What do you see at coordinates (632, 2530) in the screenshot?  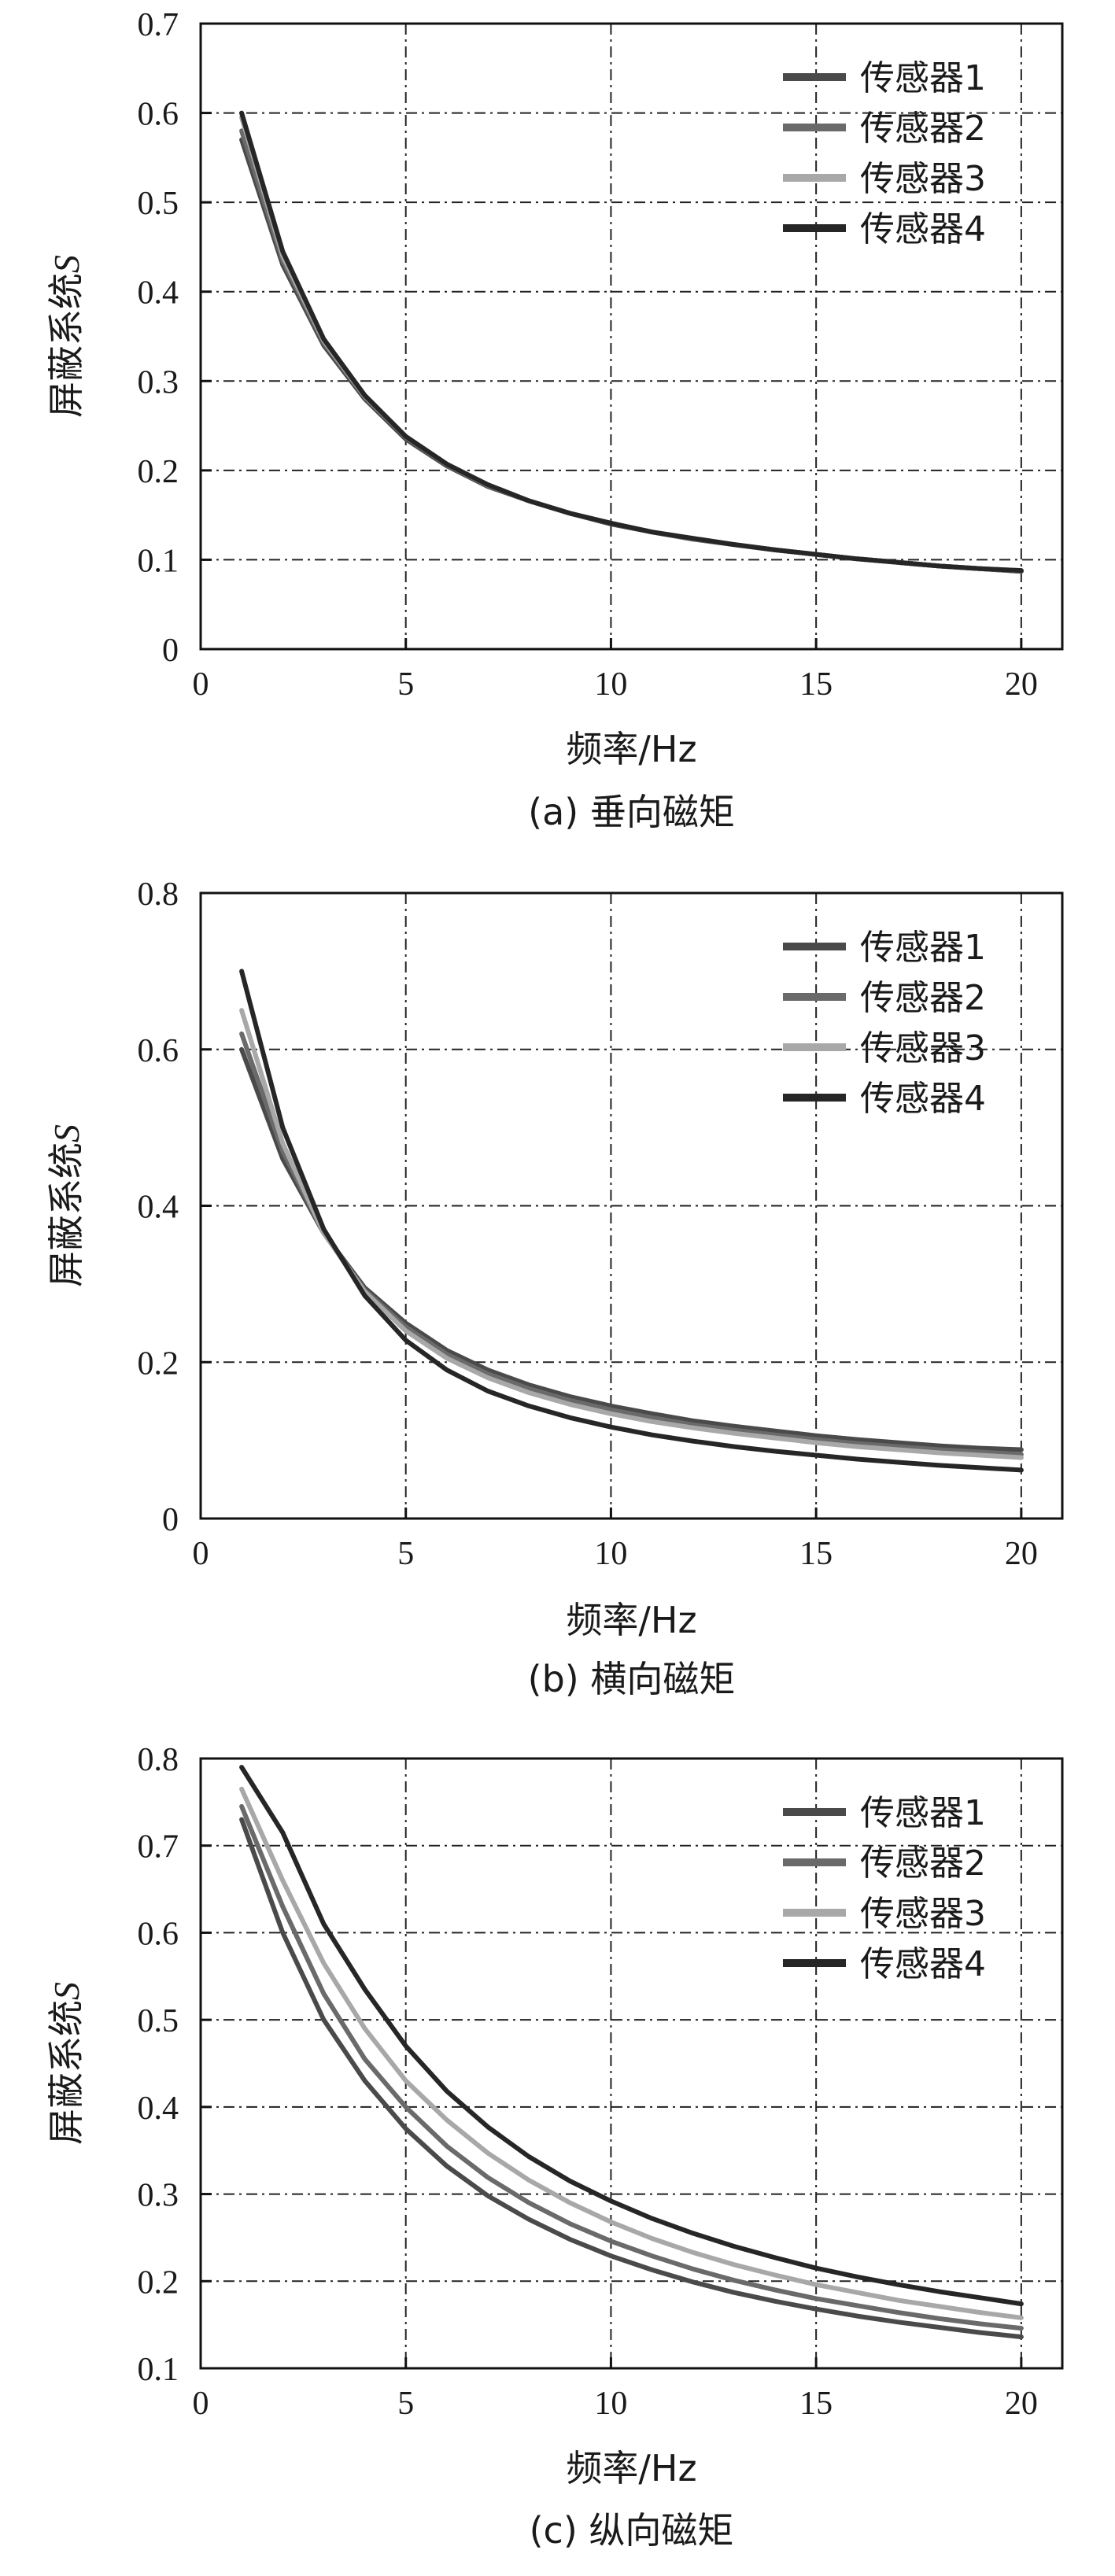 I see `panel-caption: (c) 纵向磁矩` at bounding box center [632, 2530].